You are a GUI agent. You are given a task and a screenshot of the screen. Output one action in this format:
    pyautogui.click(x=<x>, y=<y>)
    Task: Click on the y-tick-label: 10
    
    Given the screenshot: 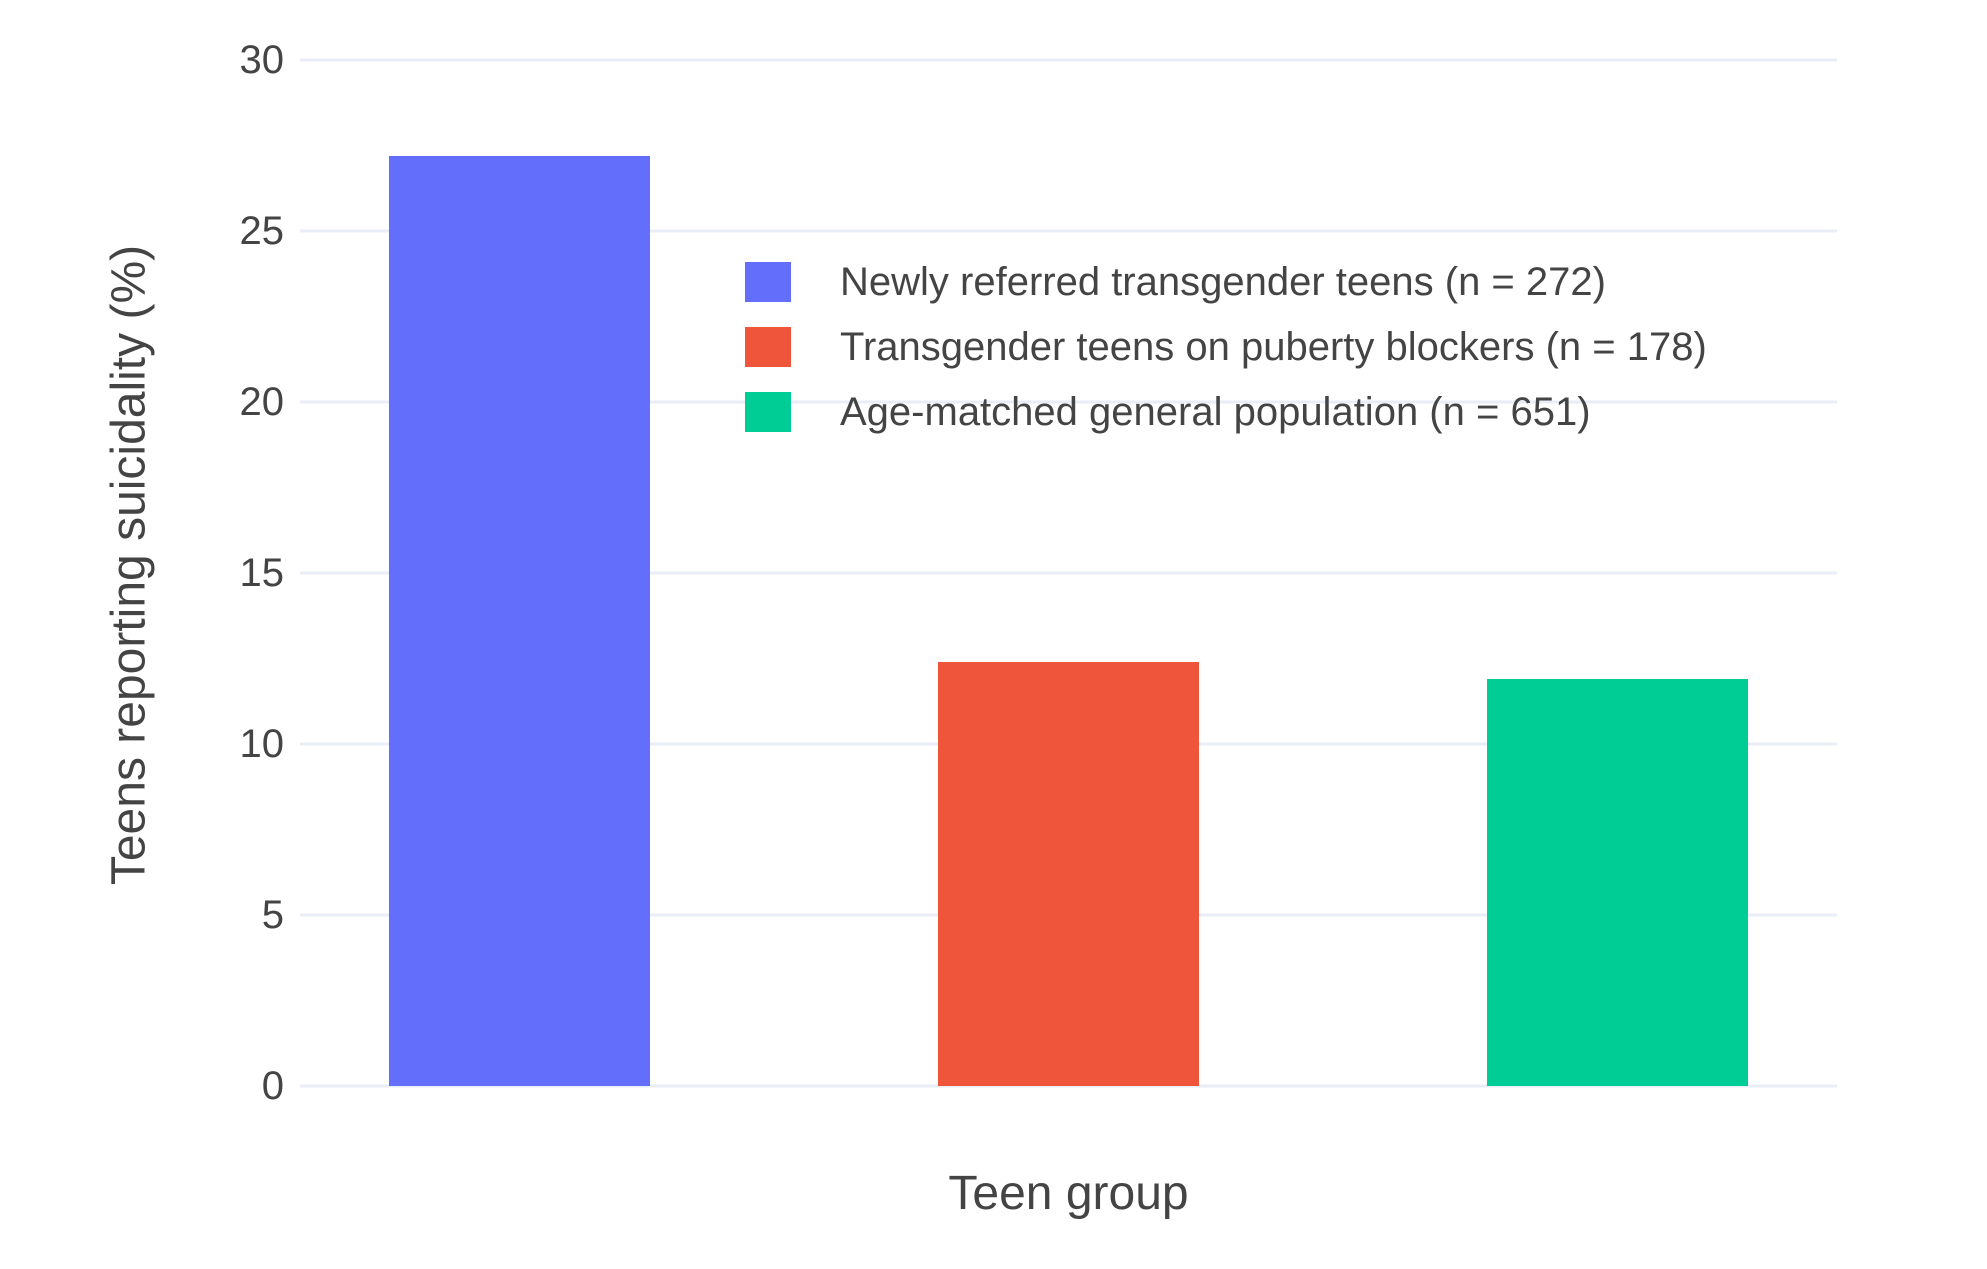 What is the action you would take?
    pyautogui.click(x=262, y=744)
    